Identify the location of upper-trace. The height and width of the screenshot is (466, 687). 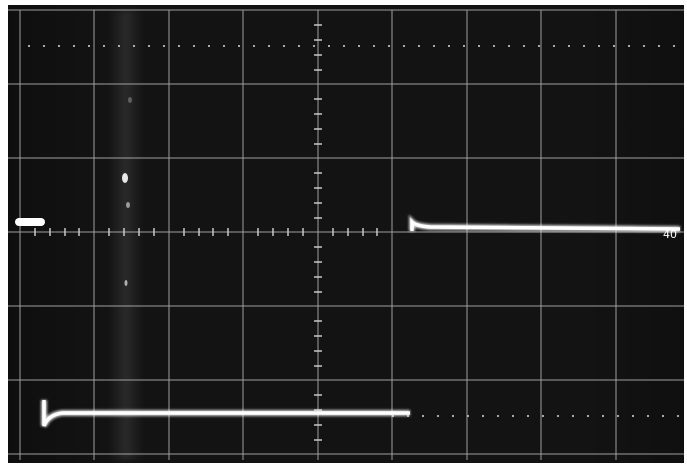
(545, 223).